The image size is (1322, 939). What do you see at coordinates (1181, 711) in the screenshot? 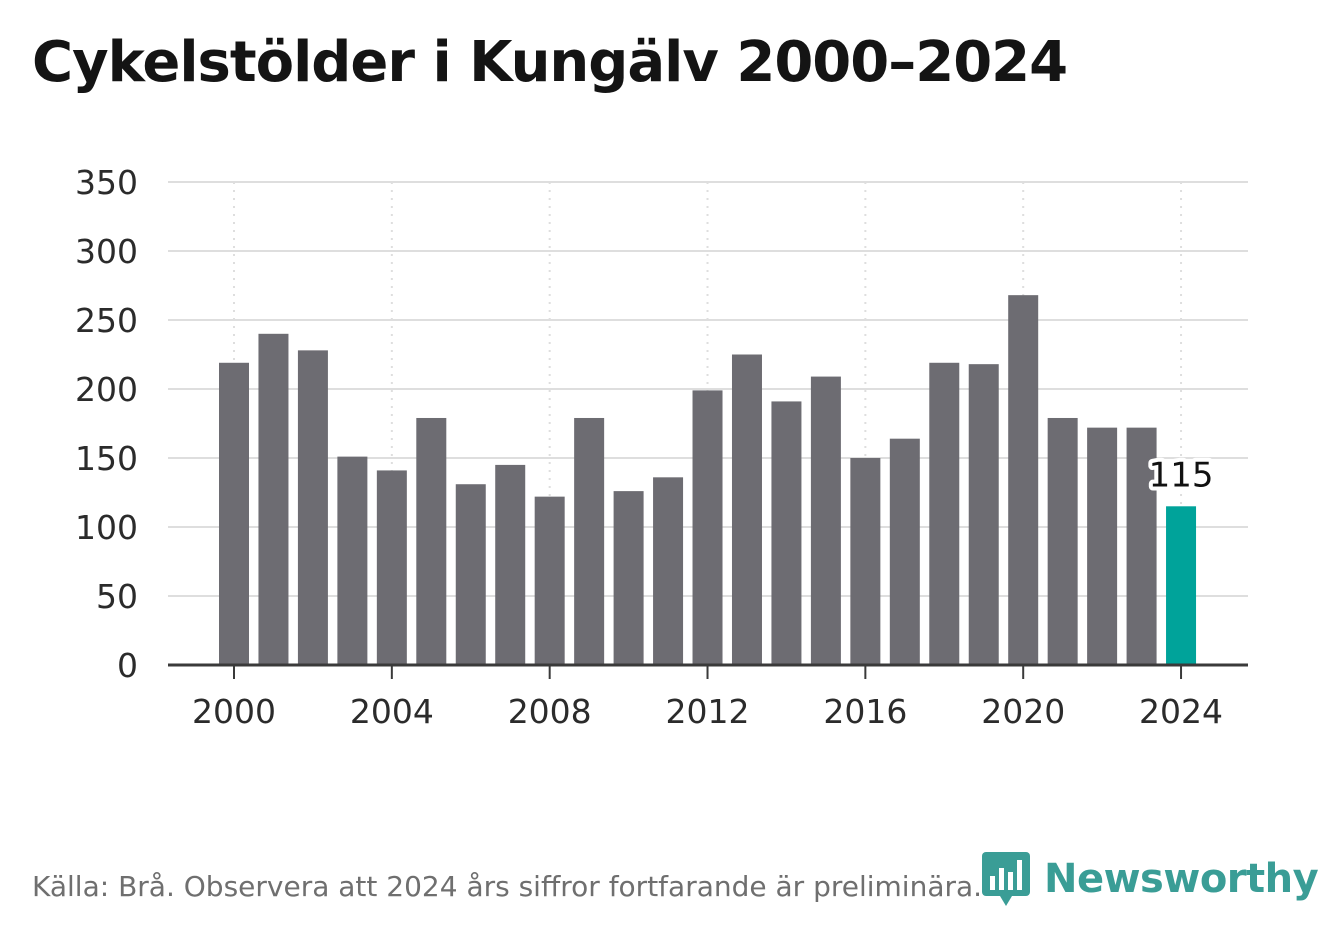
I see `x-tick-label: 2024` at bounding box center [1181, 711].